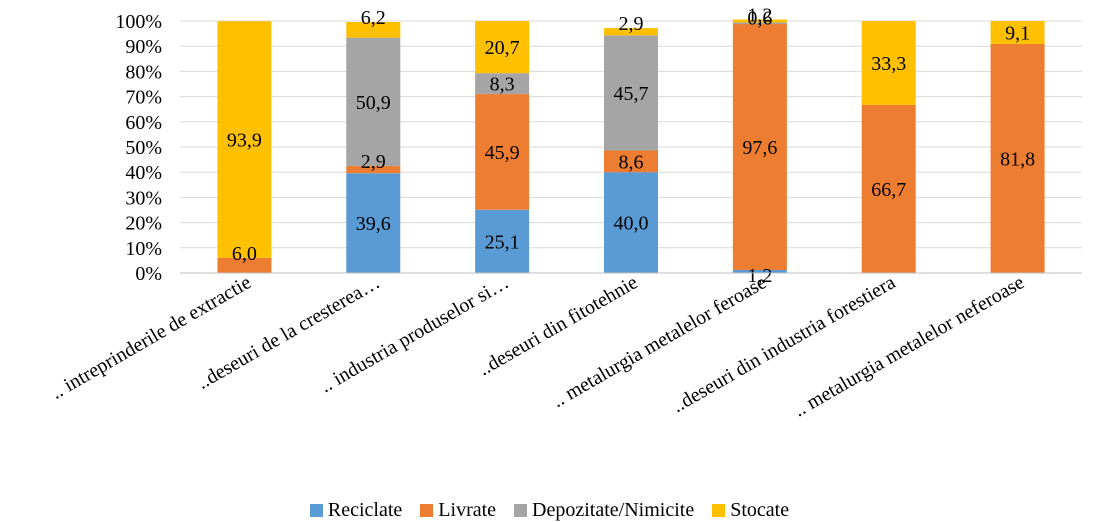  I want to click on data-label: 81,8, so click(1017, 159).